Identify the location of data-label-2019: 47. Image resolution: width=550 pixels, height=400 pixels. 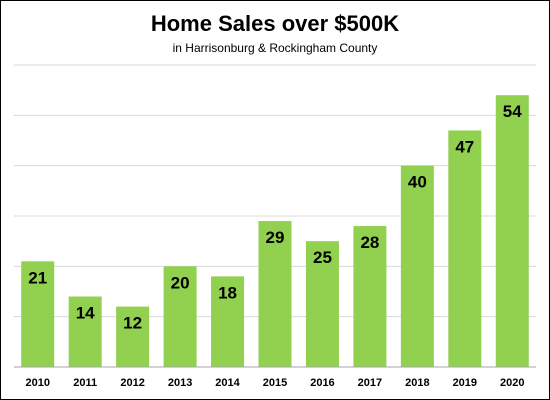
(464, 146).